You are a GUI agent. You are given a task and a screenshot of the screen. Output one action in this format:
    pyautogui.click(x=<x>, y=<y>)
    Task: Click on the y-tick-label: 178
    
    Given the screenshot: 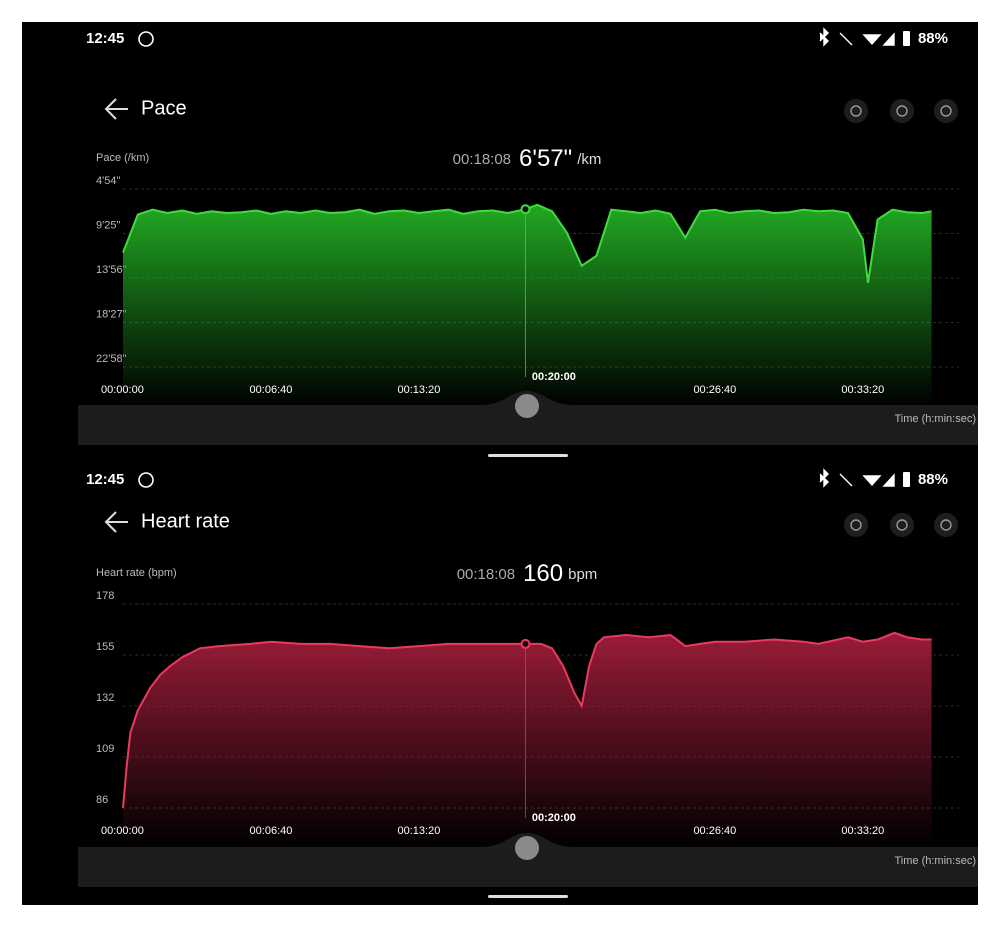 What is the action you would take?
    pyautogui.click(x=105, y=596)
    